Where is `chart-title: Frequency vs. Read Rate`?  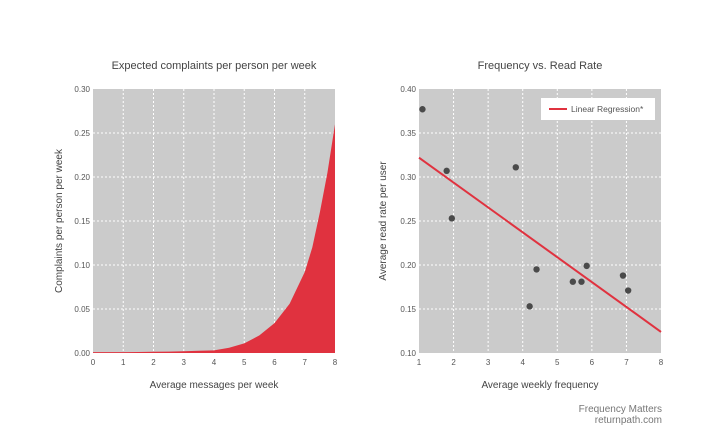
chart-title: Frequency vs. Read Rate is located at coordinates (540, 66).